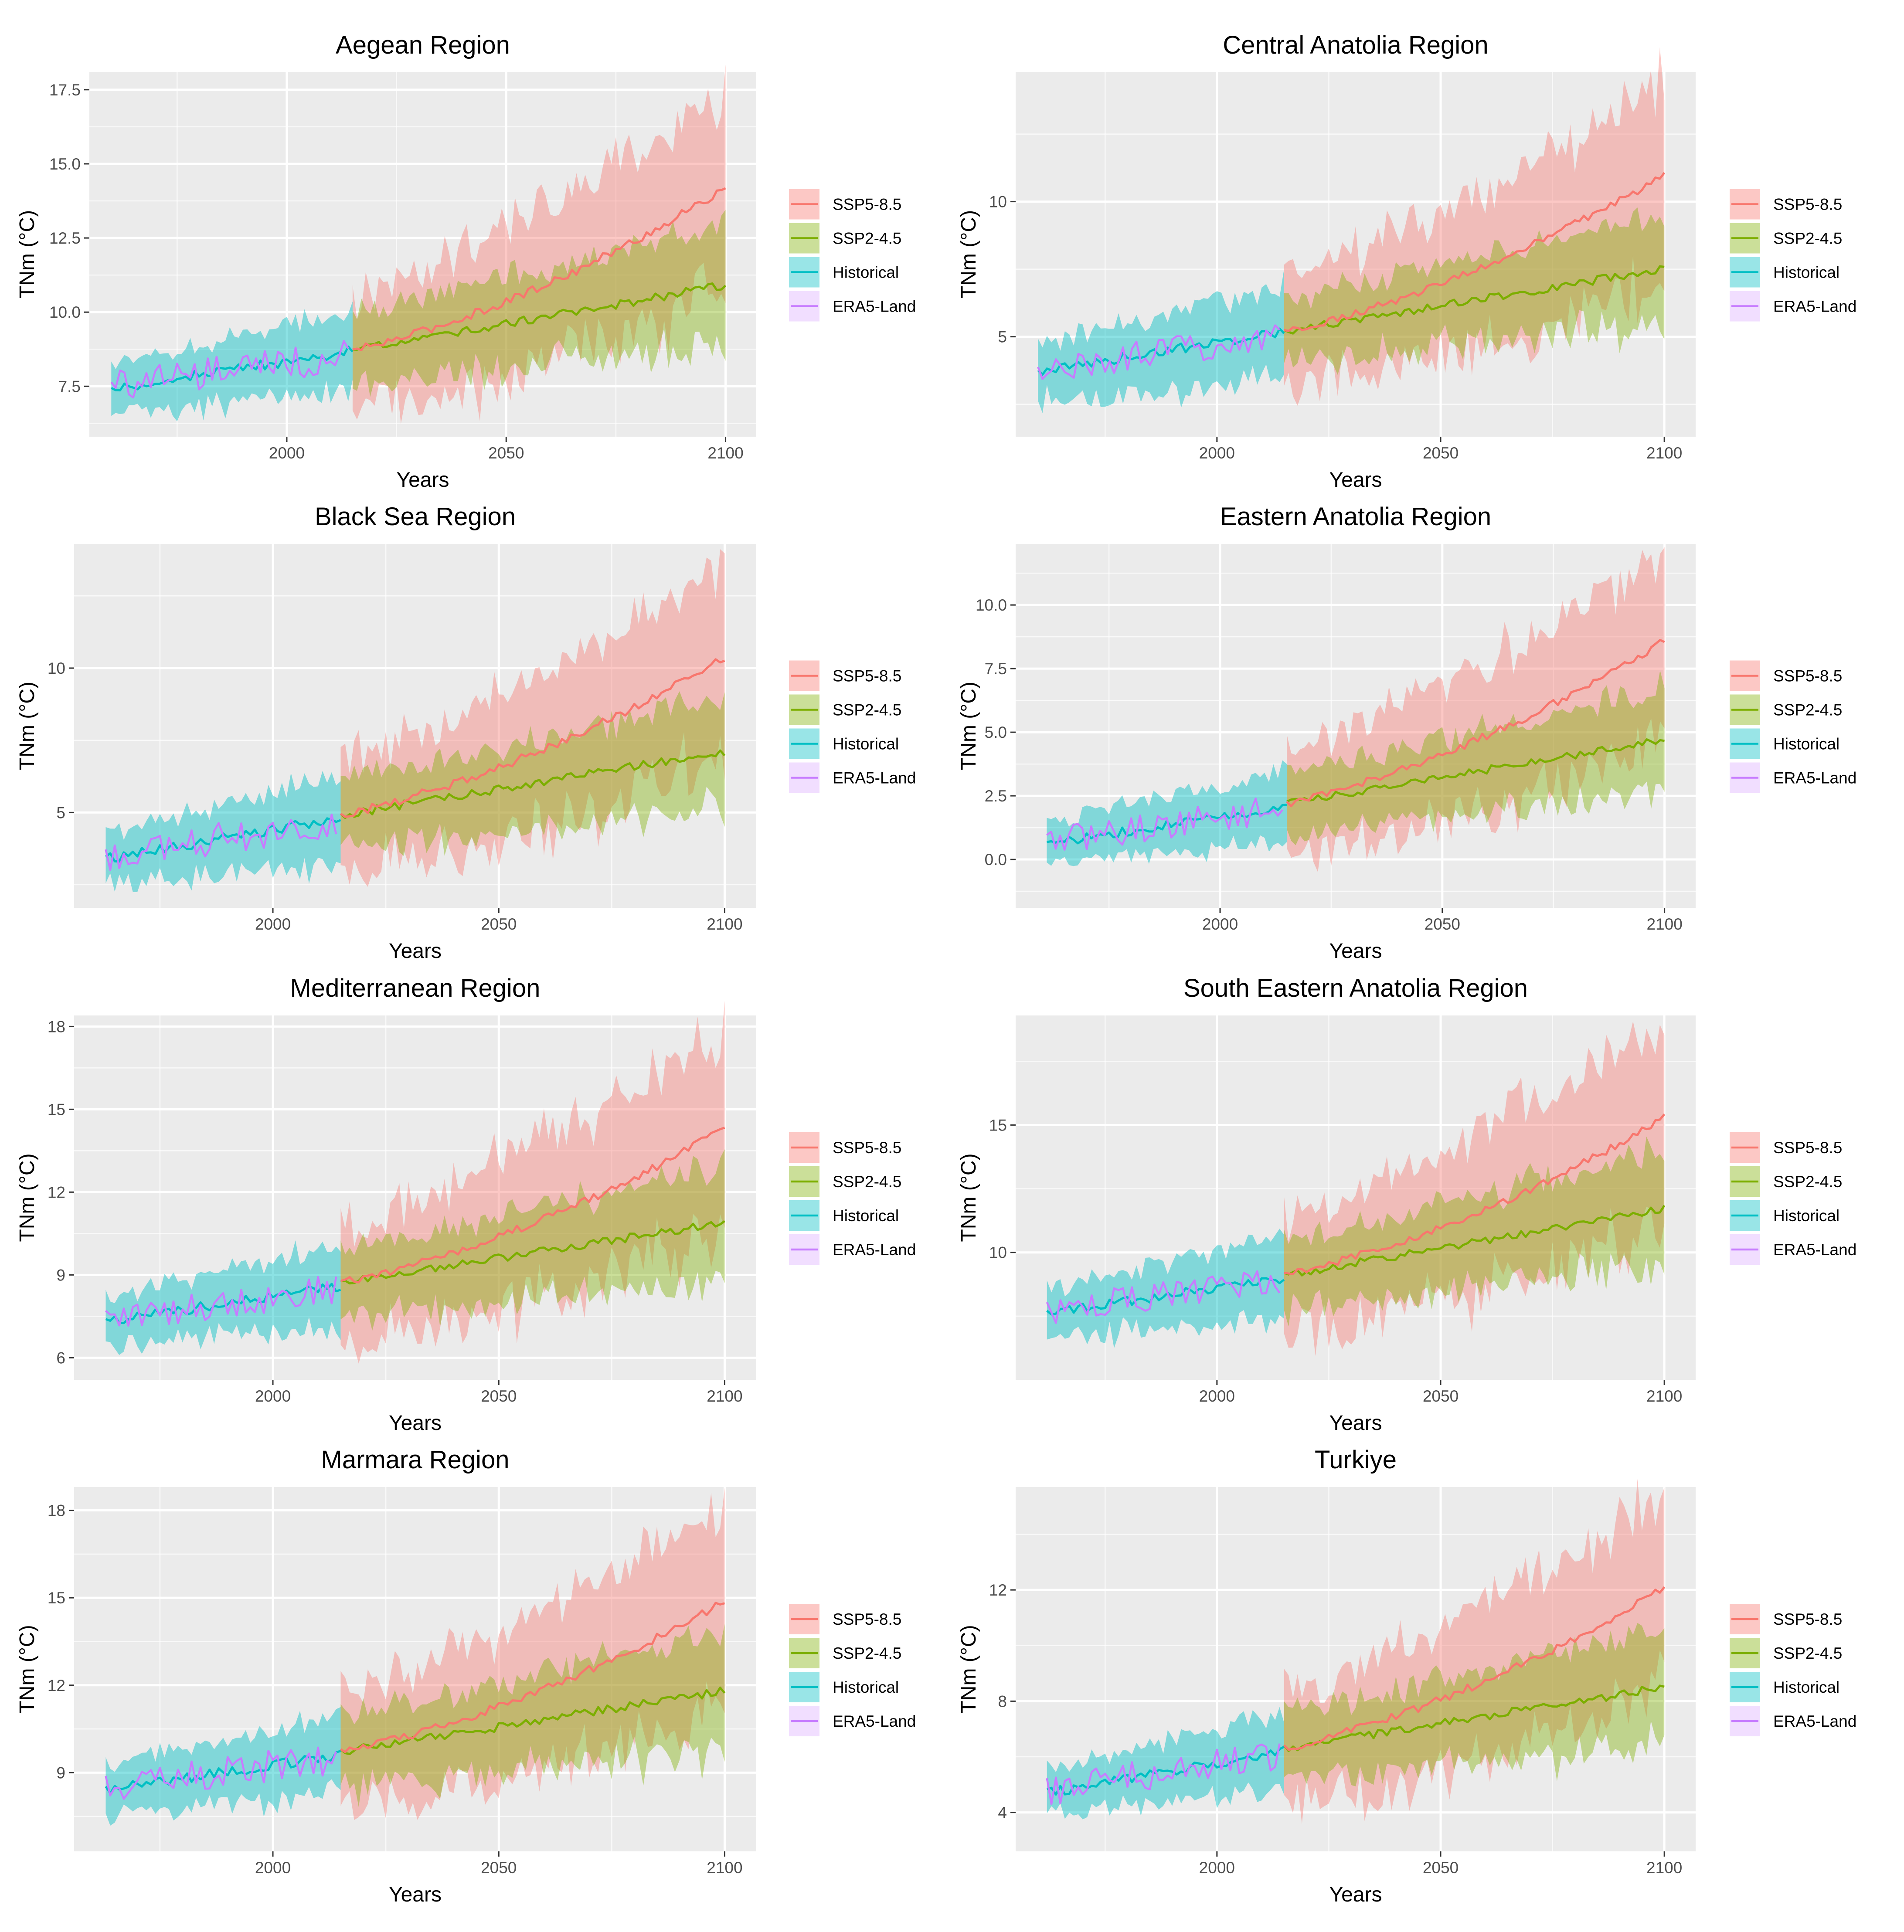 The height and width of the screenshot is (1932, 1904). I want to click on y-tick-label: 5.0, so click(996, 732).